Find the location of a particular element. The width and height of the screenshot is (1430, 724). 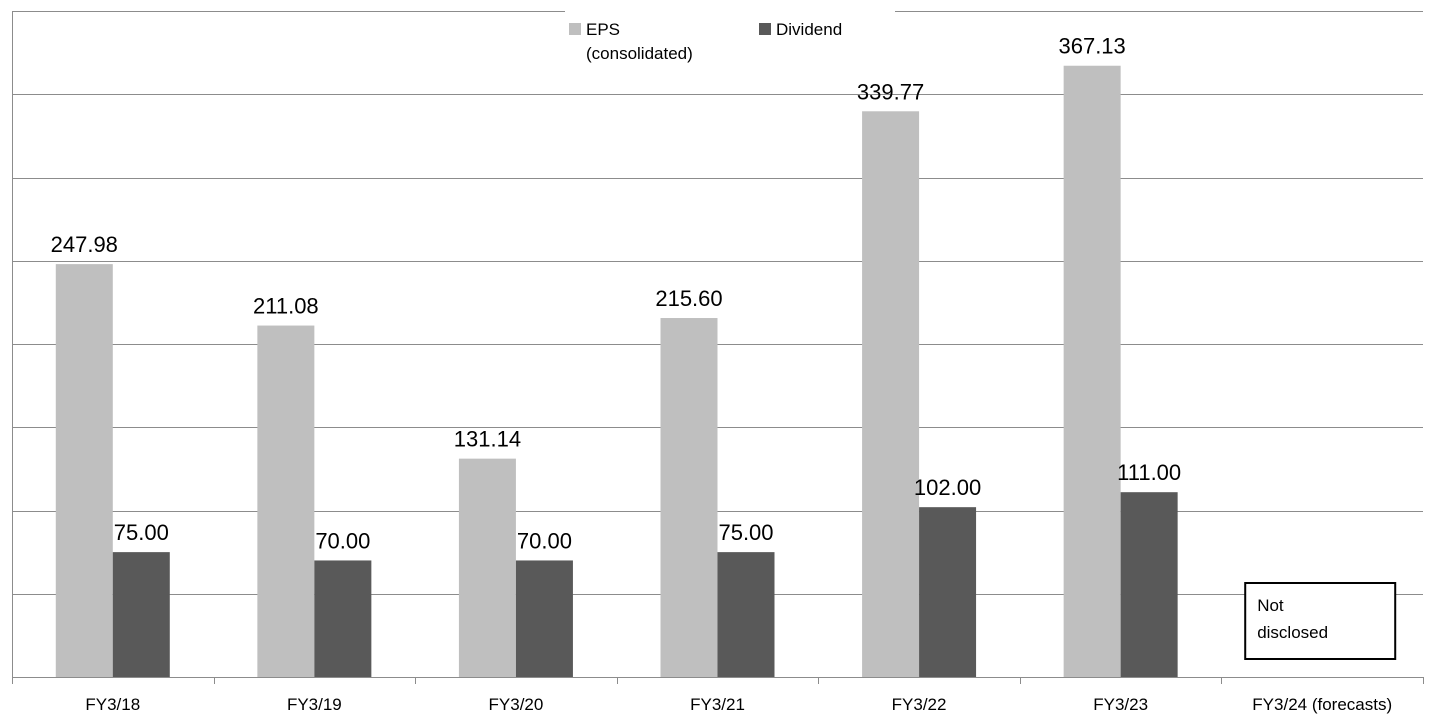

eps-data-label: 215.60 is located at coordinates (688, 298).